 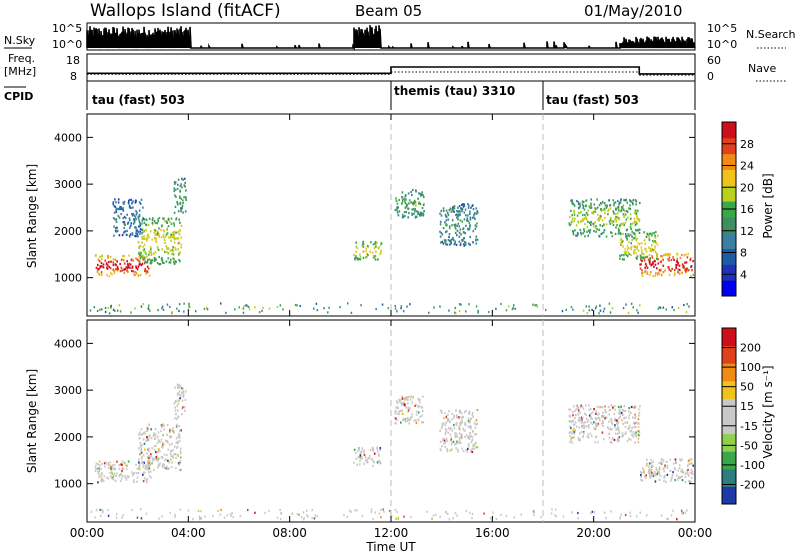 I want to click on freq-unit-label: [MHz], so click(x=20, y=71).